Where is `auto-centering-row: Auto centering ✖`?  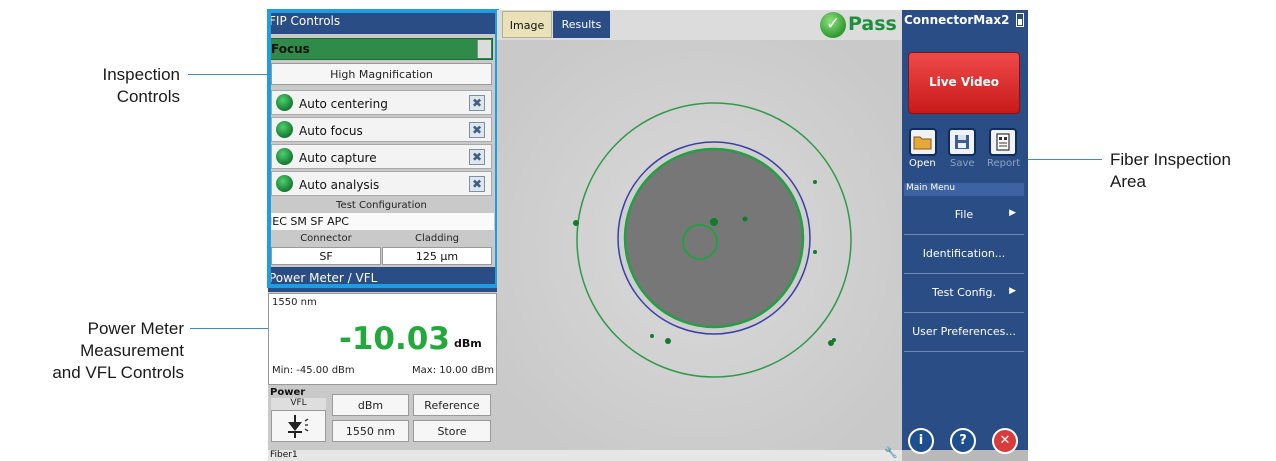 auto-centering-row: Auto centering ✖ is located at coordinates (381, 102).